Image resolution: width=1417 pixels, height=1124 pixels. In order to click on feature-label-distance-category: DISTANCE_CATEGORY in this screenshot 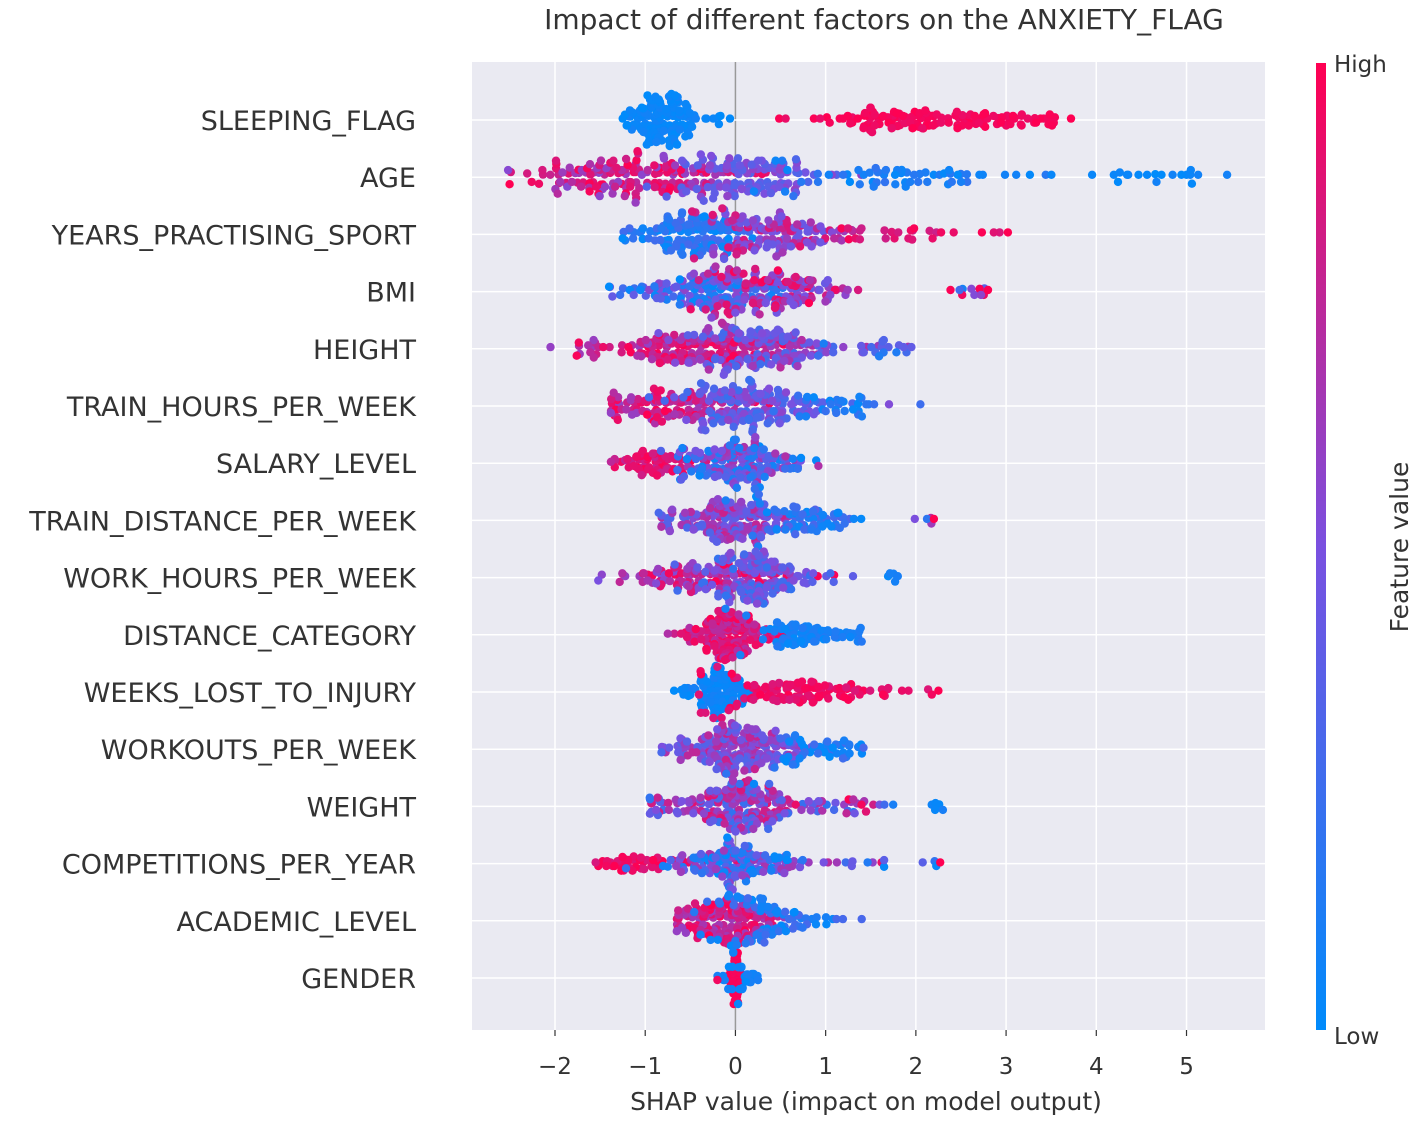, I will do `click(269, 636)`.